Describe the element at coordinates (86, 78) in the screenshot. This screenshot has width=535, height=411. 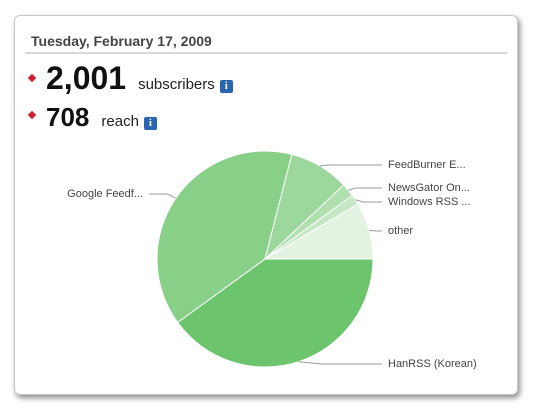
I see `stat-value: 2,001` at that location.